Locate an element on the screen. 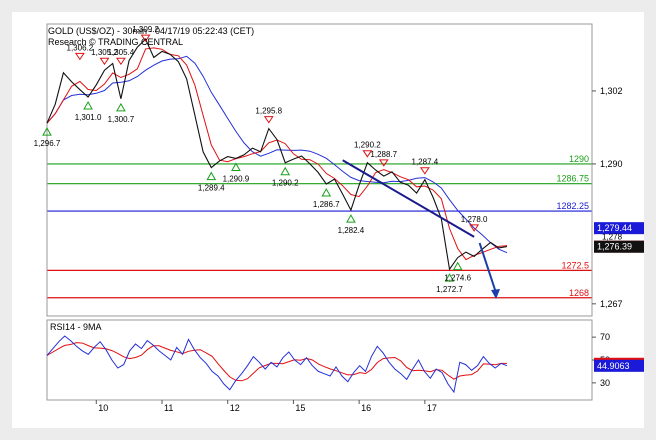  forecast-arrow-head is located at coordinates (496, 293).